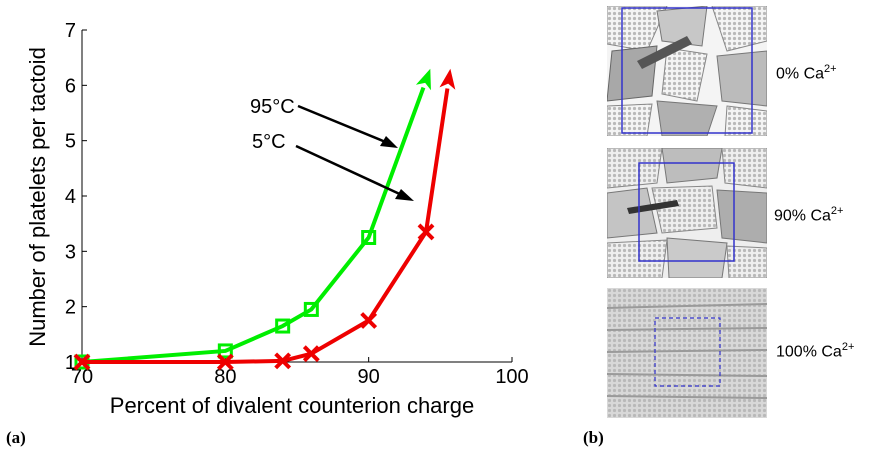  Describe the element at coordinates (343, 124) in the screenshot. I see `annotation-arrow-95C` at that location.